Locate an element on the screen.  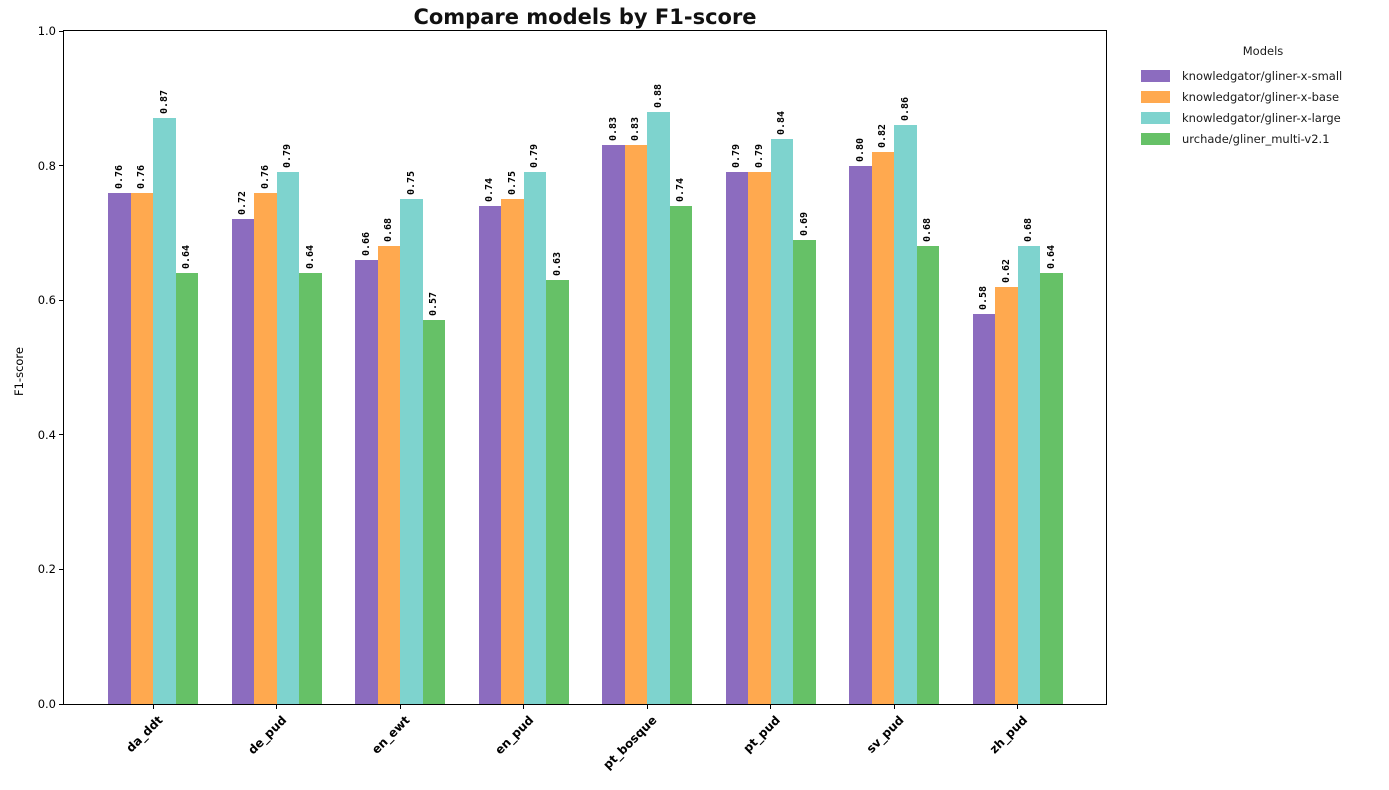
x-tick-label: de_pud is located at coordinates (267, 735).